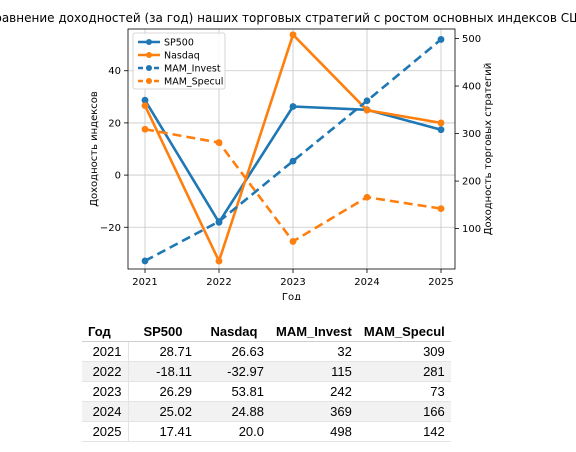 This screenshot has height=452, width=576. I want to click on legend-label: MAM_Invest, so click(192, 69).